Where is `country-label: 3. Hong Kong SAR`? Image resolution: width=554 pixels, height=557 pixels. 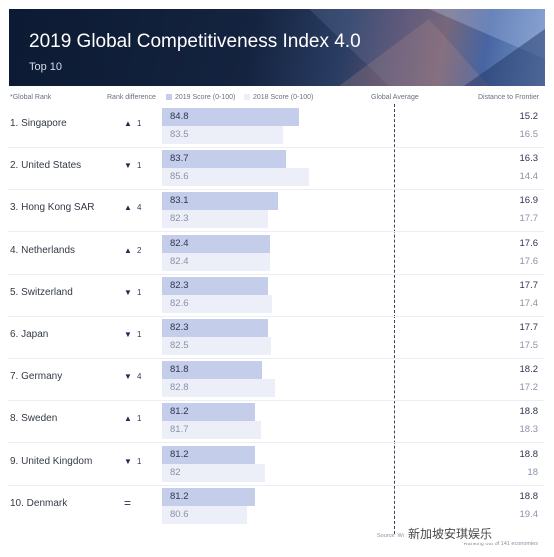
country-label: 3. Hong Kong SAR is located at coordinates (52, 208).